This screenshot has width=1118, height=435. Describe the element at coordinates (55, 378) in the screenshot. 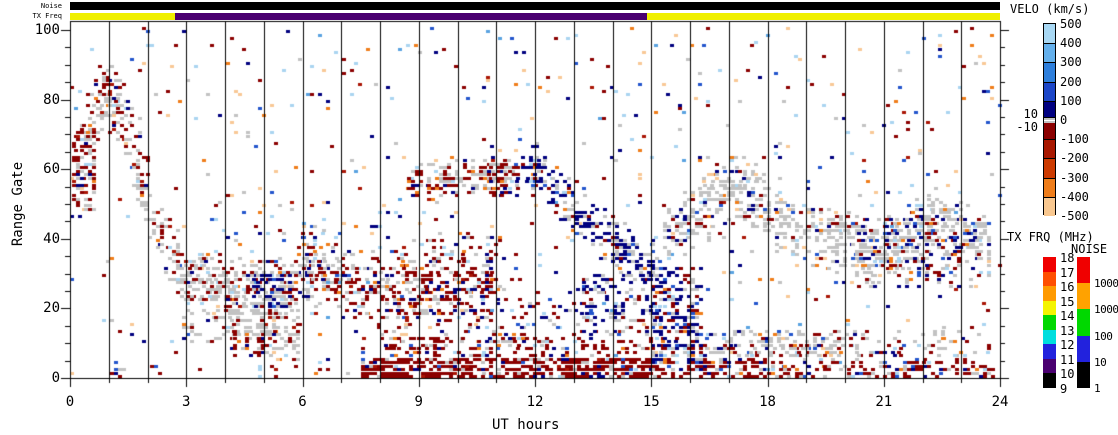

I see `y-tick-label: 0` at that location.